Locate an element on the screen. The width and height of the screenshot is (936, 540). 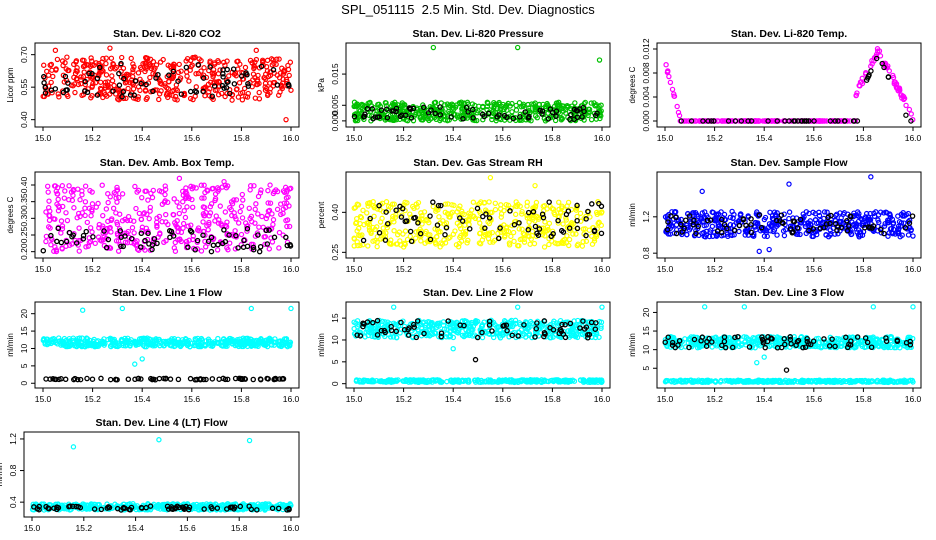
x-tick-label: 15.6 is located at coordinates (192, 138).